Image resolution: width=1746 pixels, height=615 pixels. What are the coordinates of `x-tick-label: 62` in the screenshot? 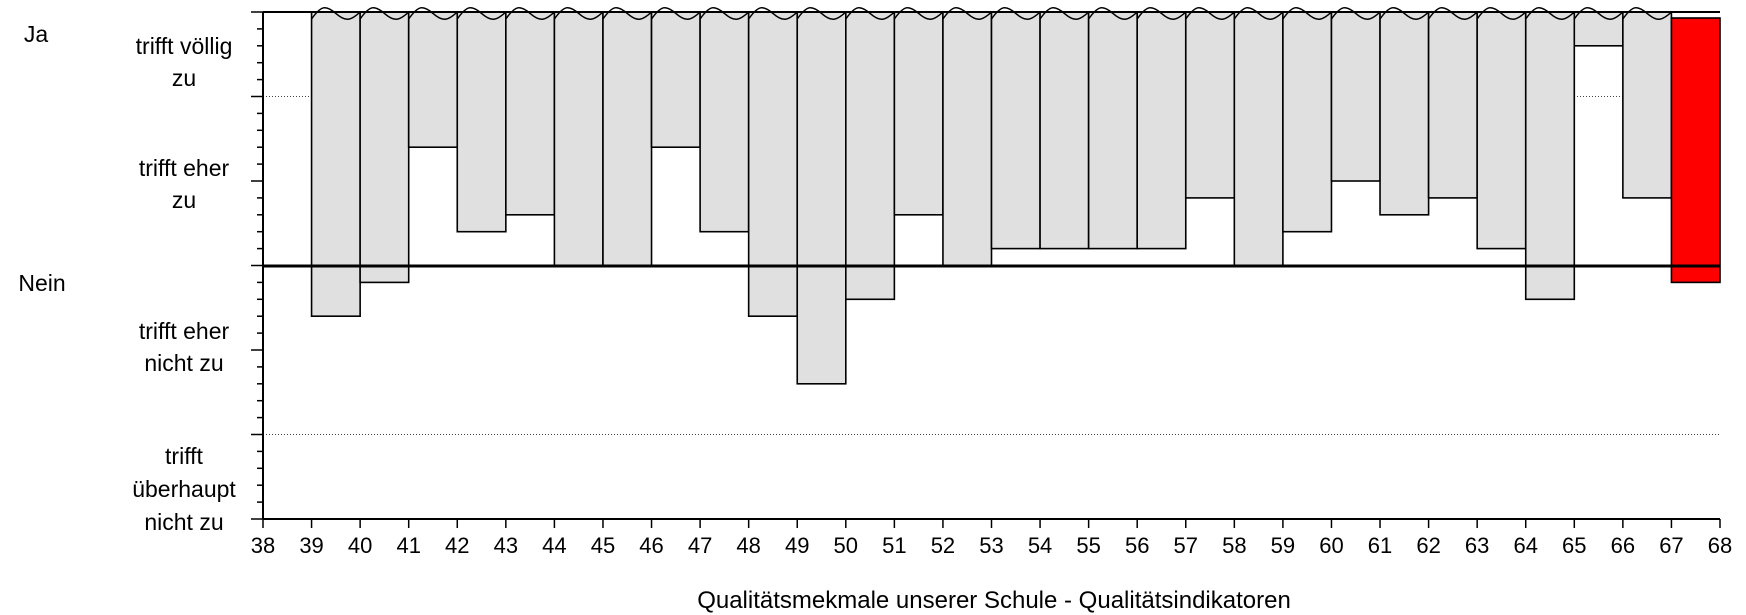 It's located at (1428, 545).